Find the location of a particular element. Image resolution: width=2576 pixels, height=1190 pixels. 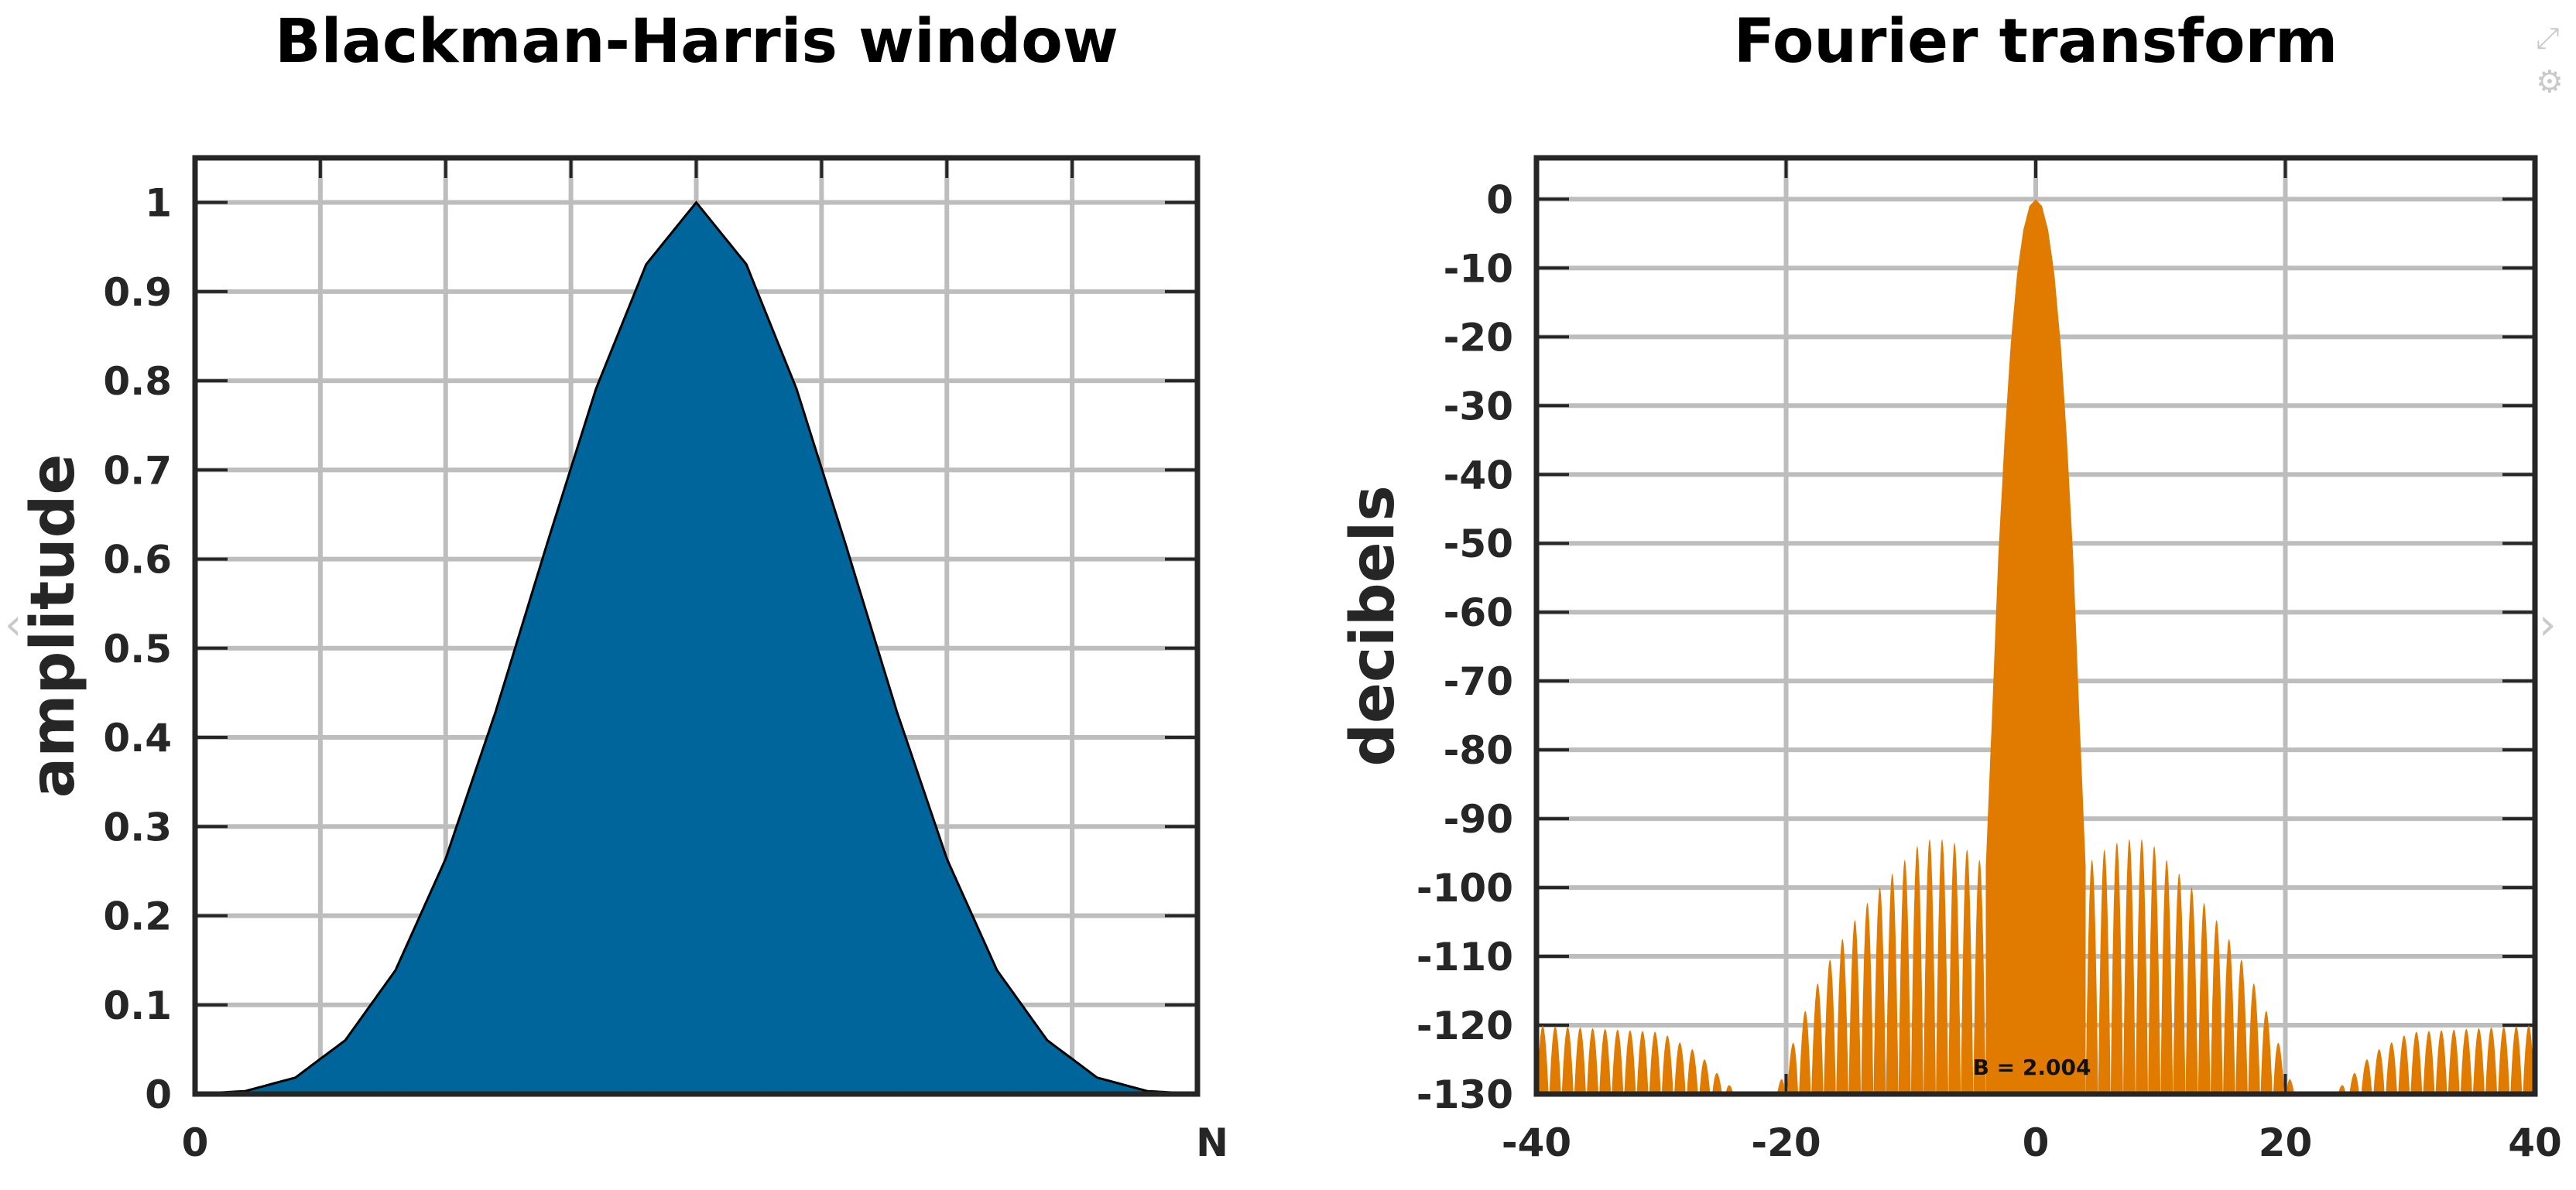

right-xtick-label: -20 is located at coordinates (1786, 1142).